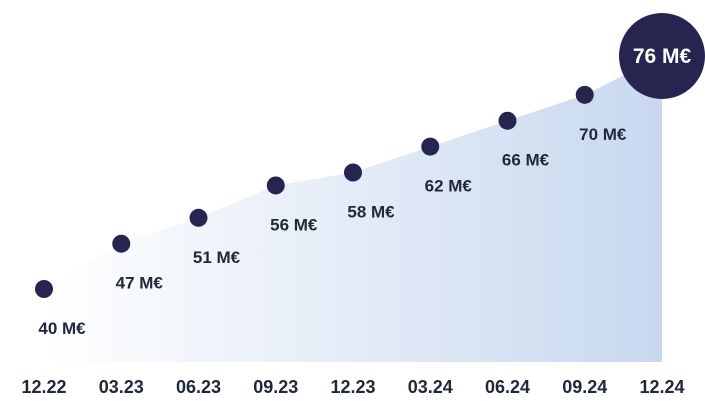 This screenshot has width=705, height=401. What do you see at coordinates (507, 387) in the screenshot?
I see `x-tick-label: 06.24` at bounding box center [507, 387].